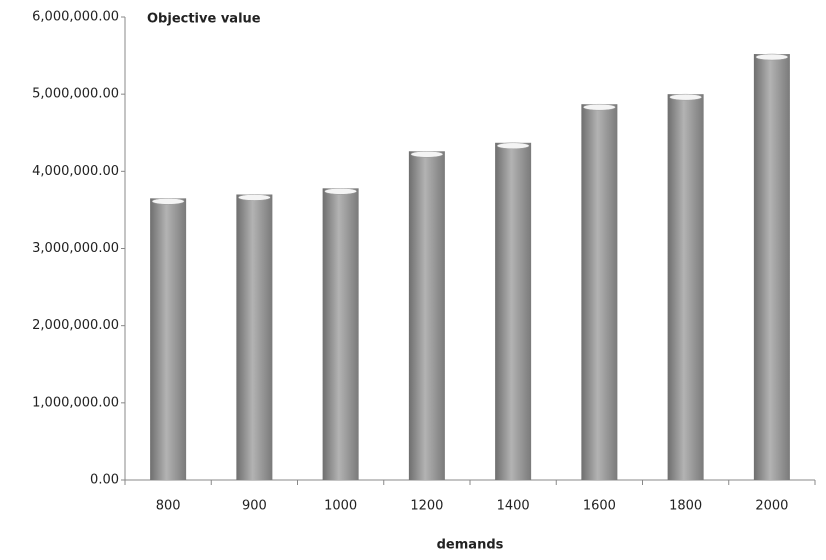  What do you see at coordinates (771, 506) in the screenshot?
I see `x-tick-label: 2000` at bounding box center [771, 506].